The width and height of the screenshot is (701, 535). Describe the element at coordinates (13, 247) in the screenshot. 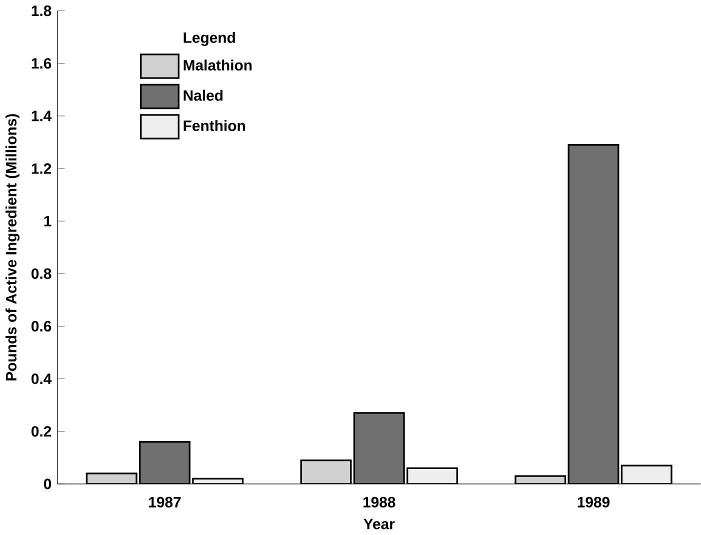

I see `y-axis-title: Pounds of Active Ingredient (Millions)` at that location.